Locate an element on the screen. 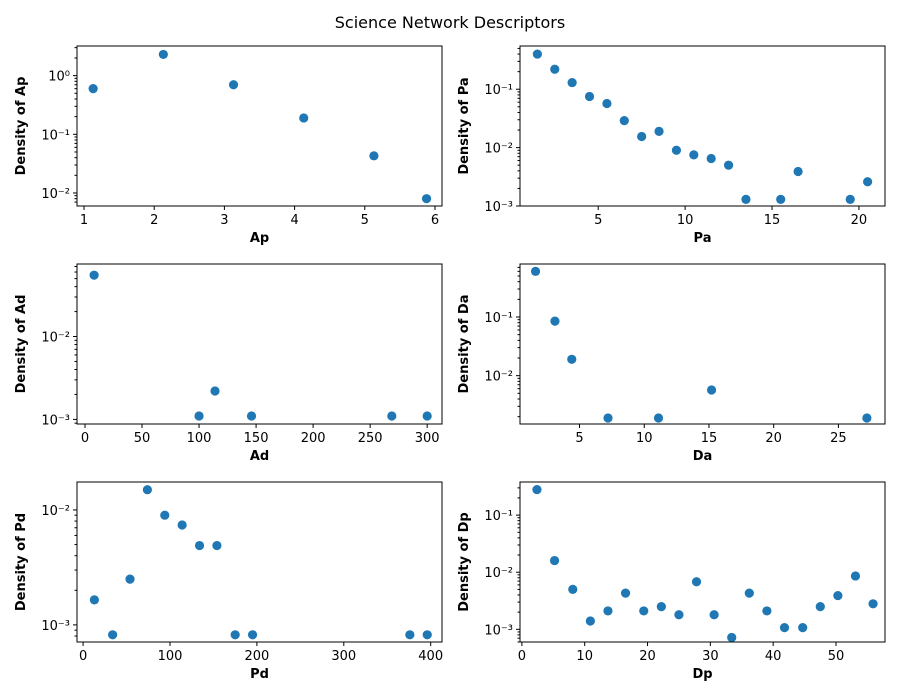 Image resolution: width=900 pixels, height=700 pixels. x-axis-label: Ap is located at coordinates (259, 238).